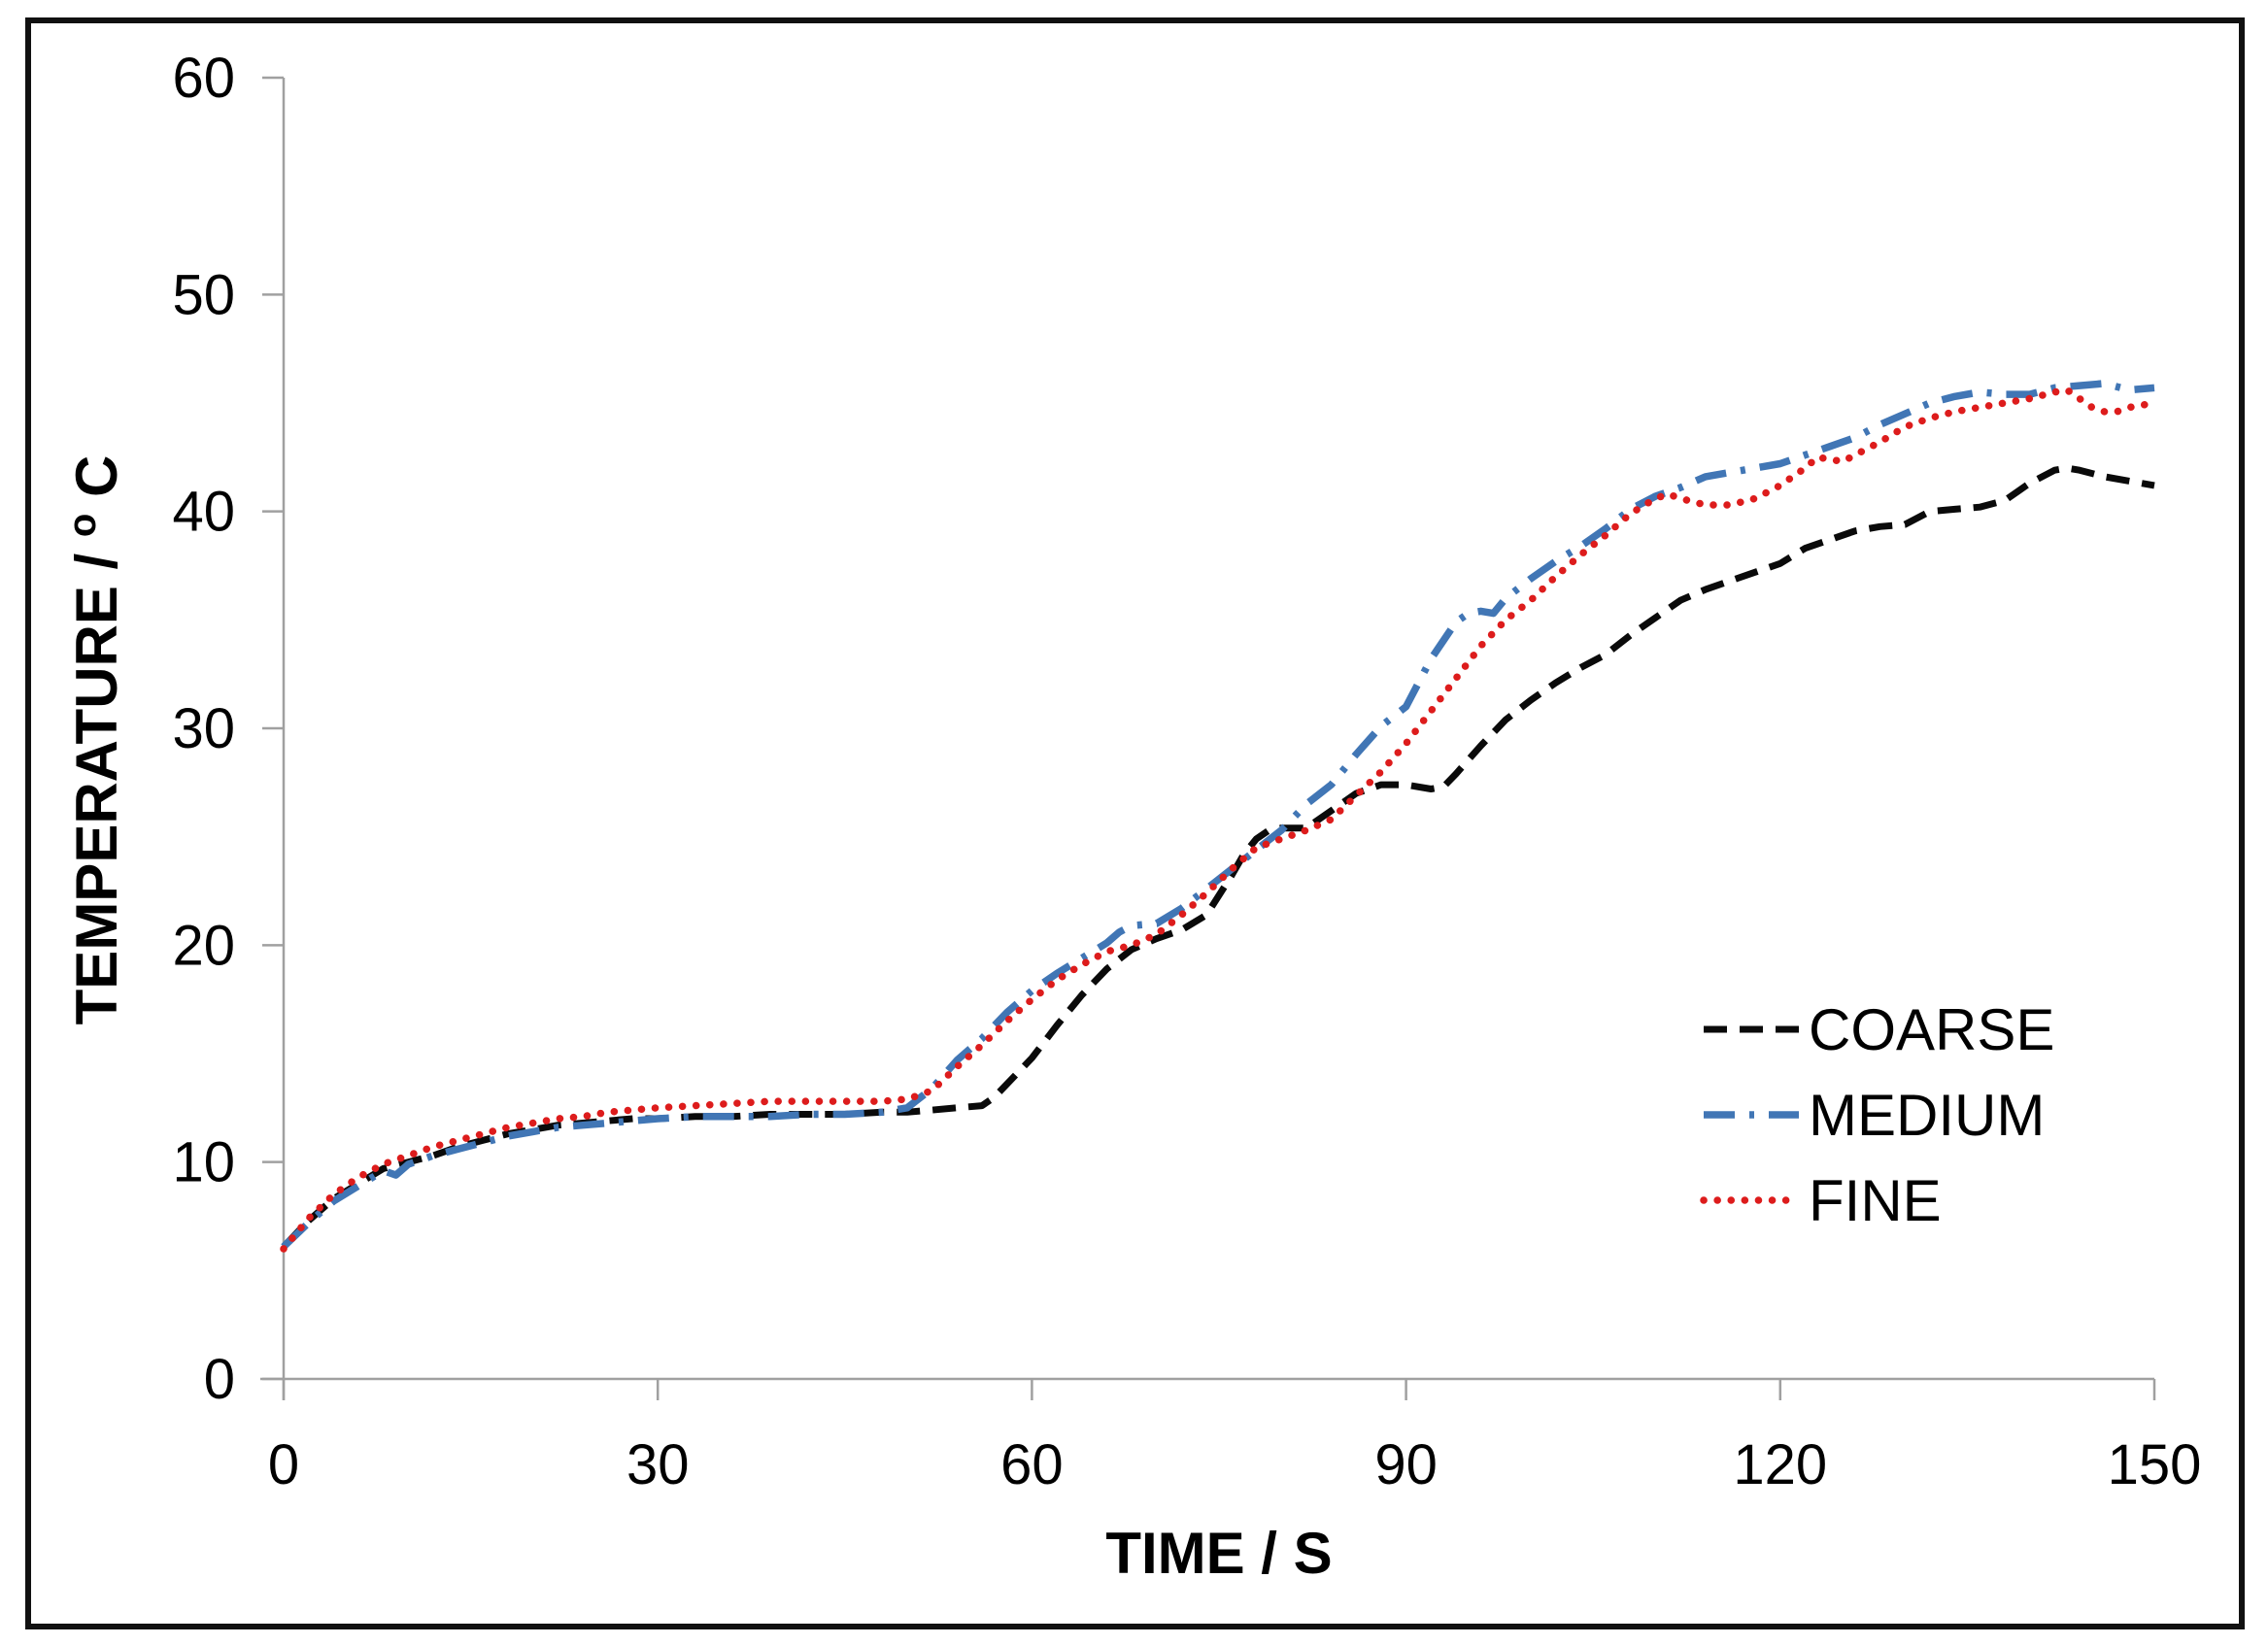 Image resolution: width=2268 pixels, height=1645 pixels. What do you see at coordinates (82, 525) in the screenshot?
I see `y-axis-title-superscript: o` at bounding box center [82, 525].